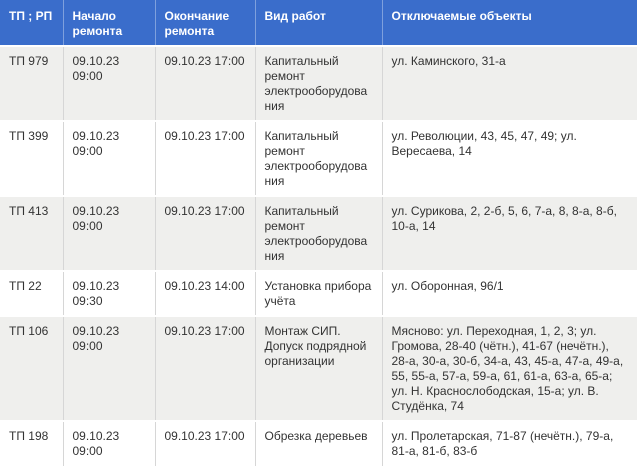 The height and width of the screenshot is (468, 637). What do you see at coordinates (32, 294) in the screenshot?
I see `cell-tp: ТП 22` at bounding box center [32, 294].